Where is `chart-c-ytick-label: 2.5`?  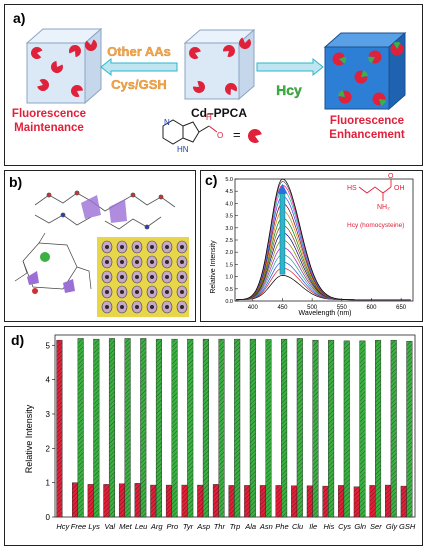 chart-c-ytick-label: 2.5 is located at coordinates (229, 241).